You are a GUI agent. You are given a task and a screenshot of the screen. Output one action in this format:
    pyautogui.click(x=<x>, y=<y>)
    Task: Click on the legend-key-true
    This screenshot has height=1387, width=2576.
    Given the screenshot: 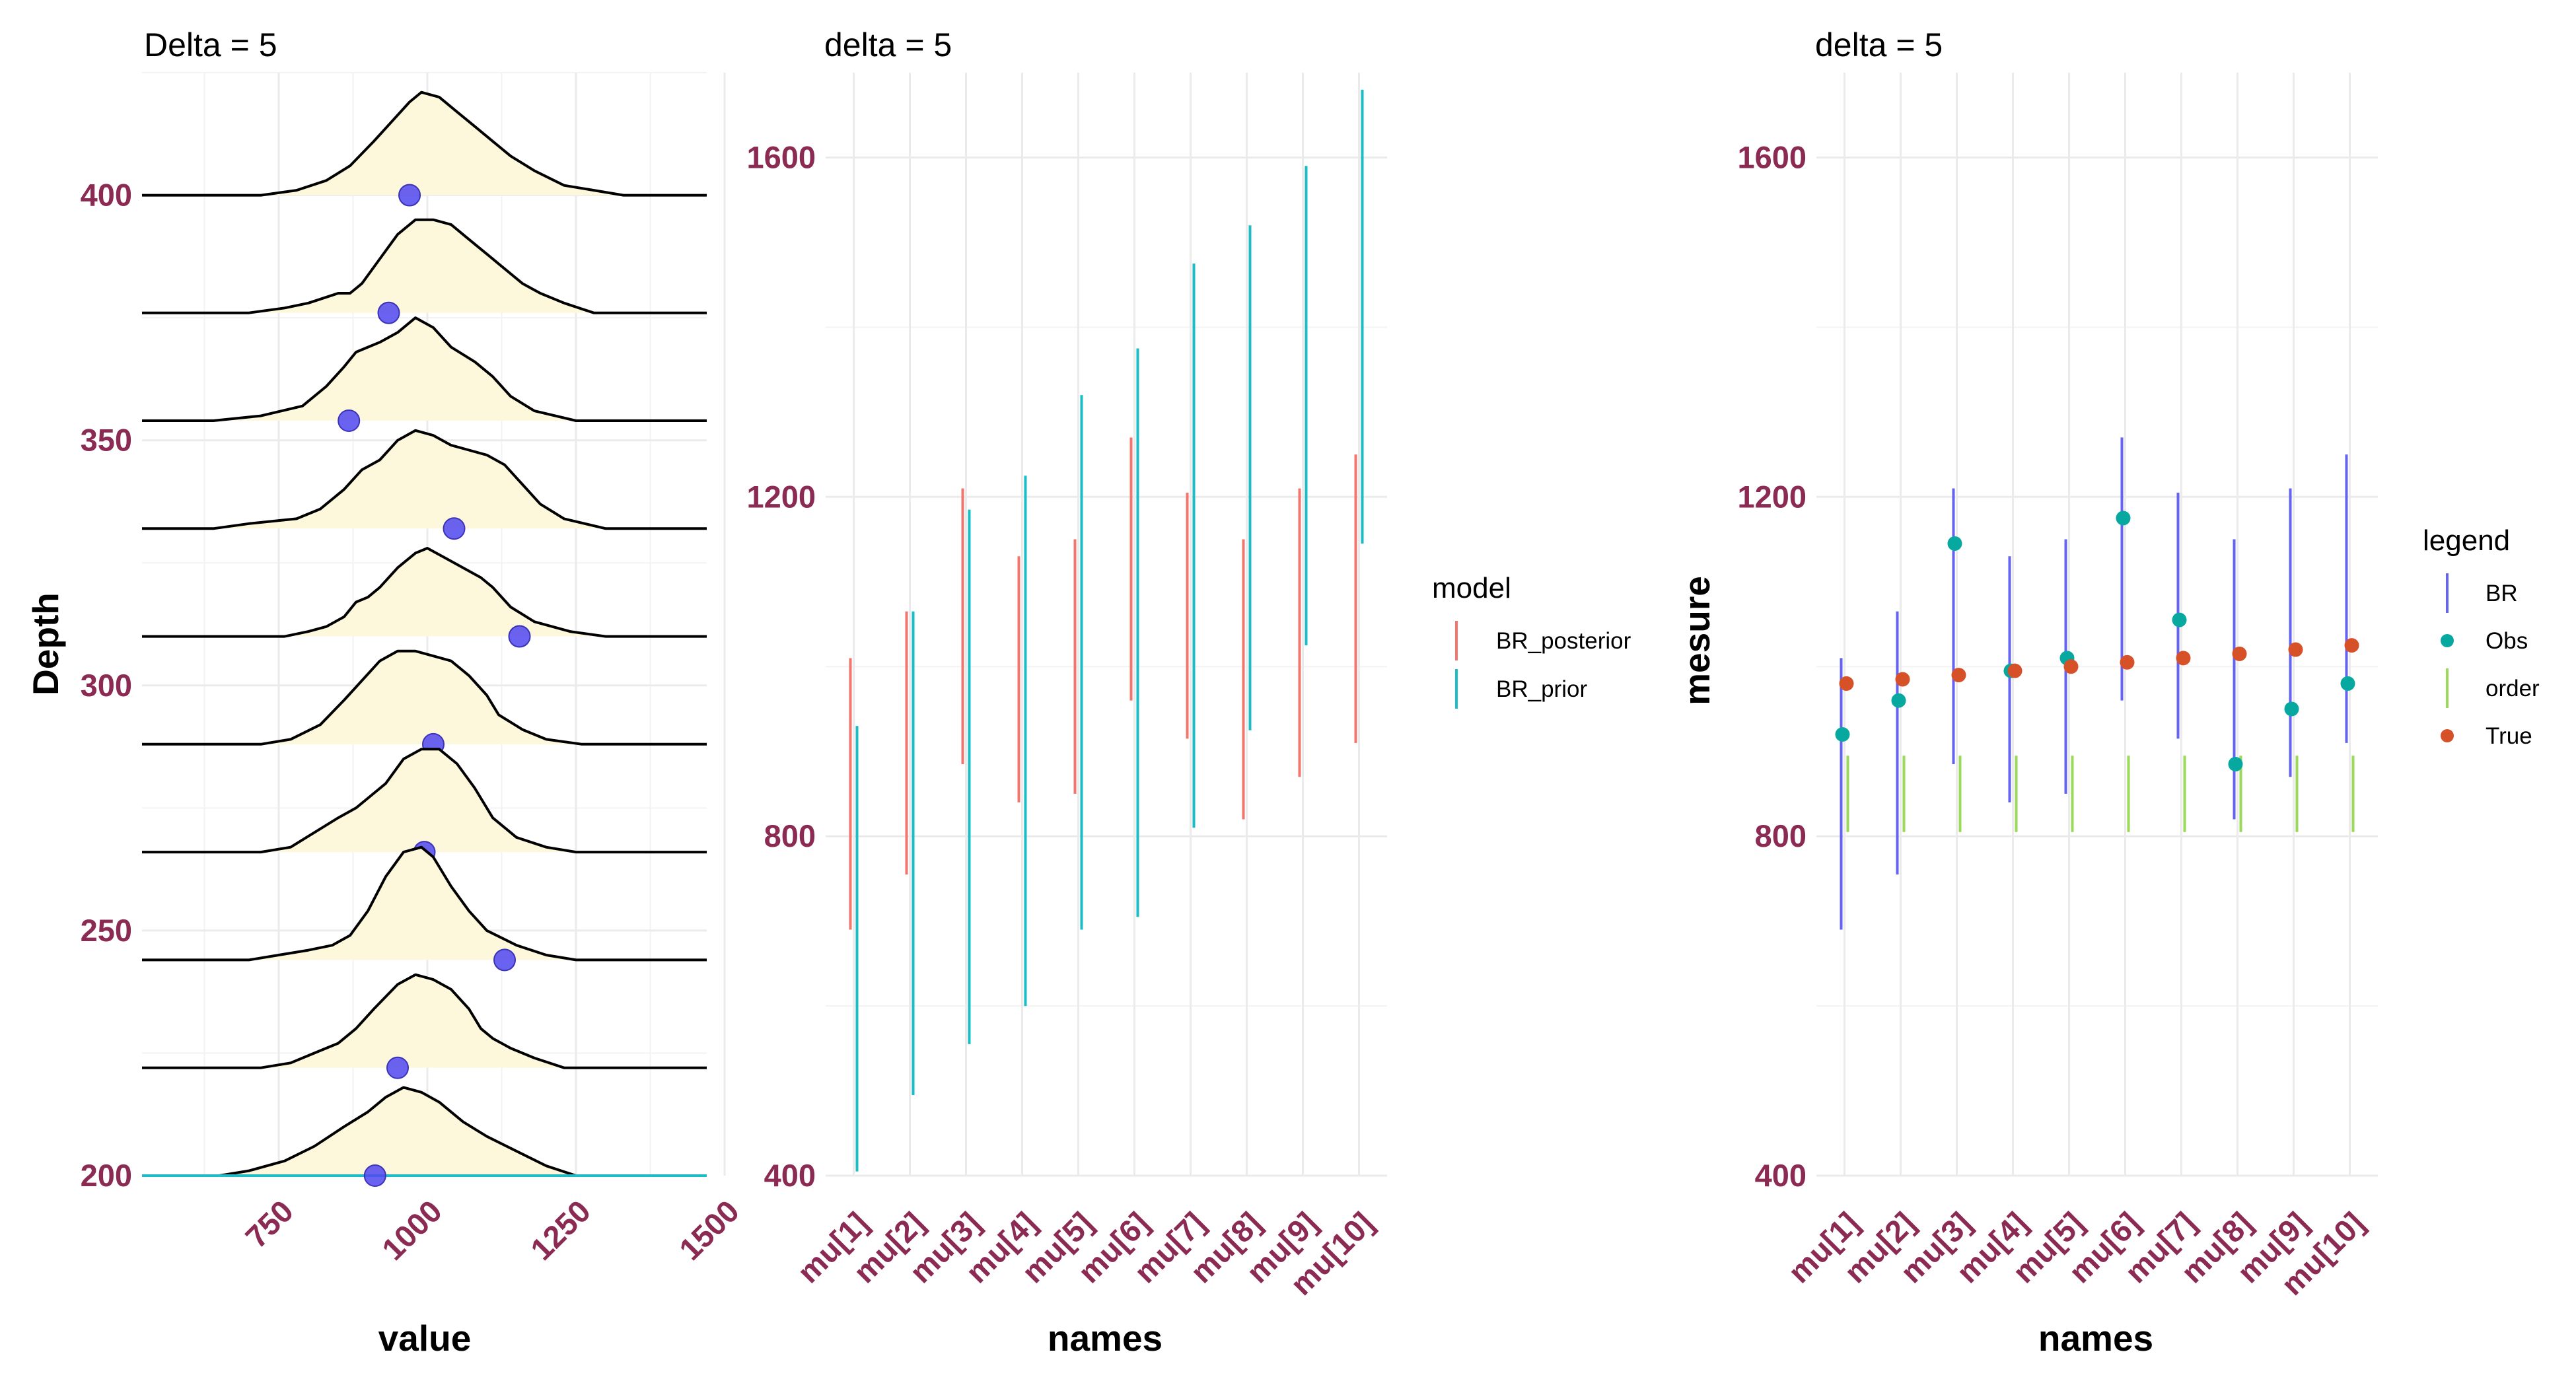 What is the action you would take?
    pyautogui.click(x=2447, y=735)
    